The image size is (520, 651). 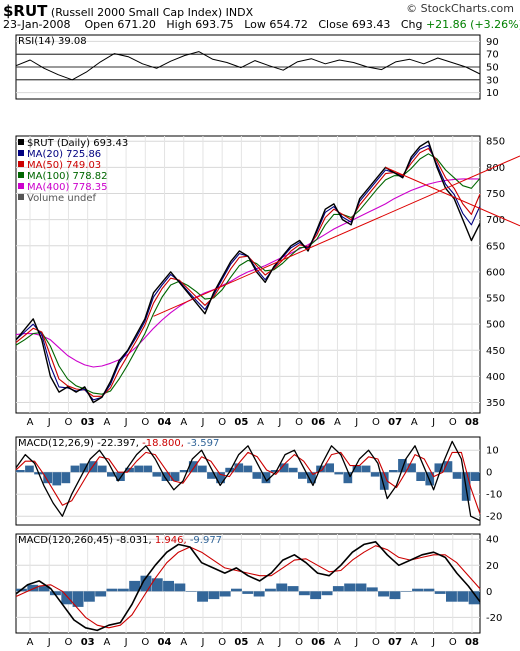 What do you see at coordinates (135, 540) in the screenshot?
I see `macd-long-legend-value: -8.031,` at bounding box center [135, 540].